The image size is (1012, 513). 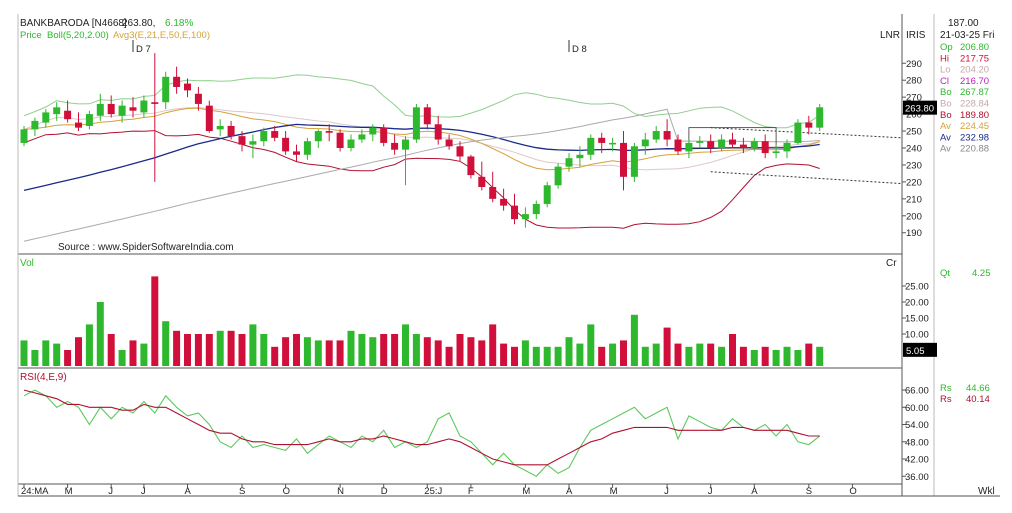 I want to click on ema21-line, so click(x=421, y=139).